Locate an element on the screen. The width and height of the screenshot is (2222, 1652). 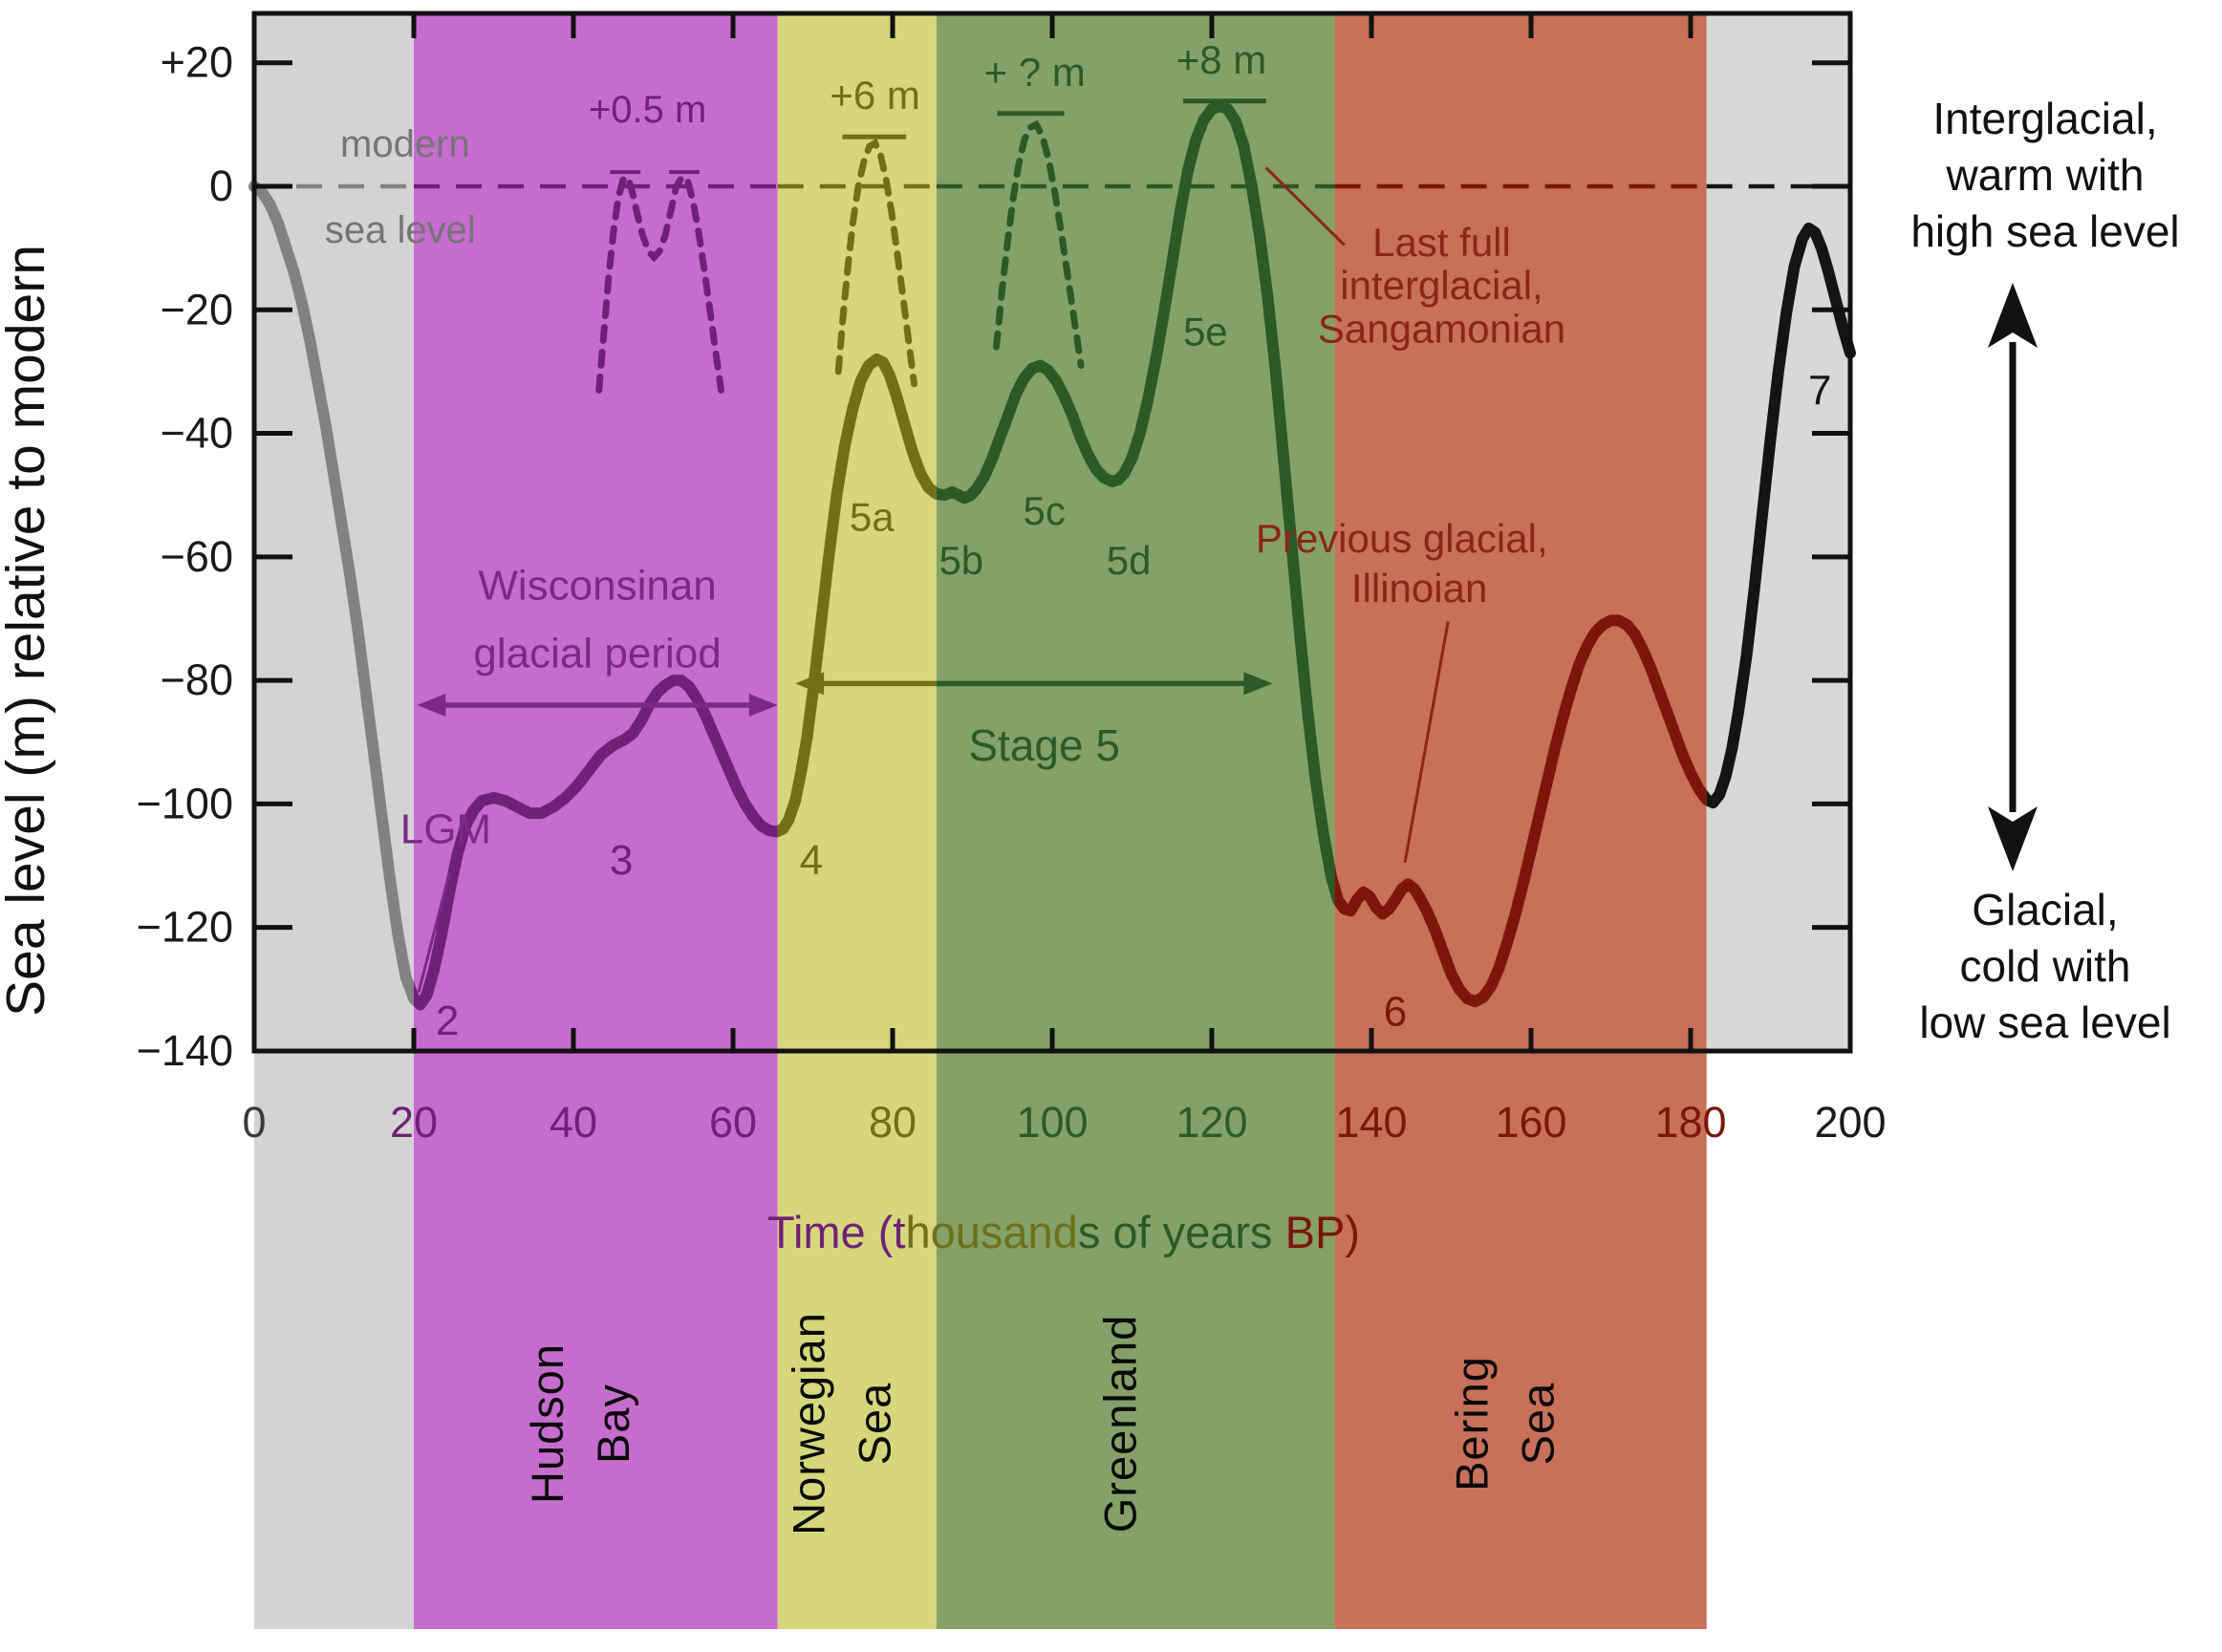
annotation-sangamonian-2: interglacial, is located at coordinates (1441, 286).